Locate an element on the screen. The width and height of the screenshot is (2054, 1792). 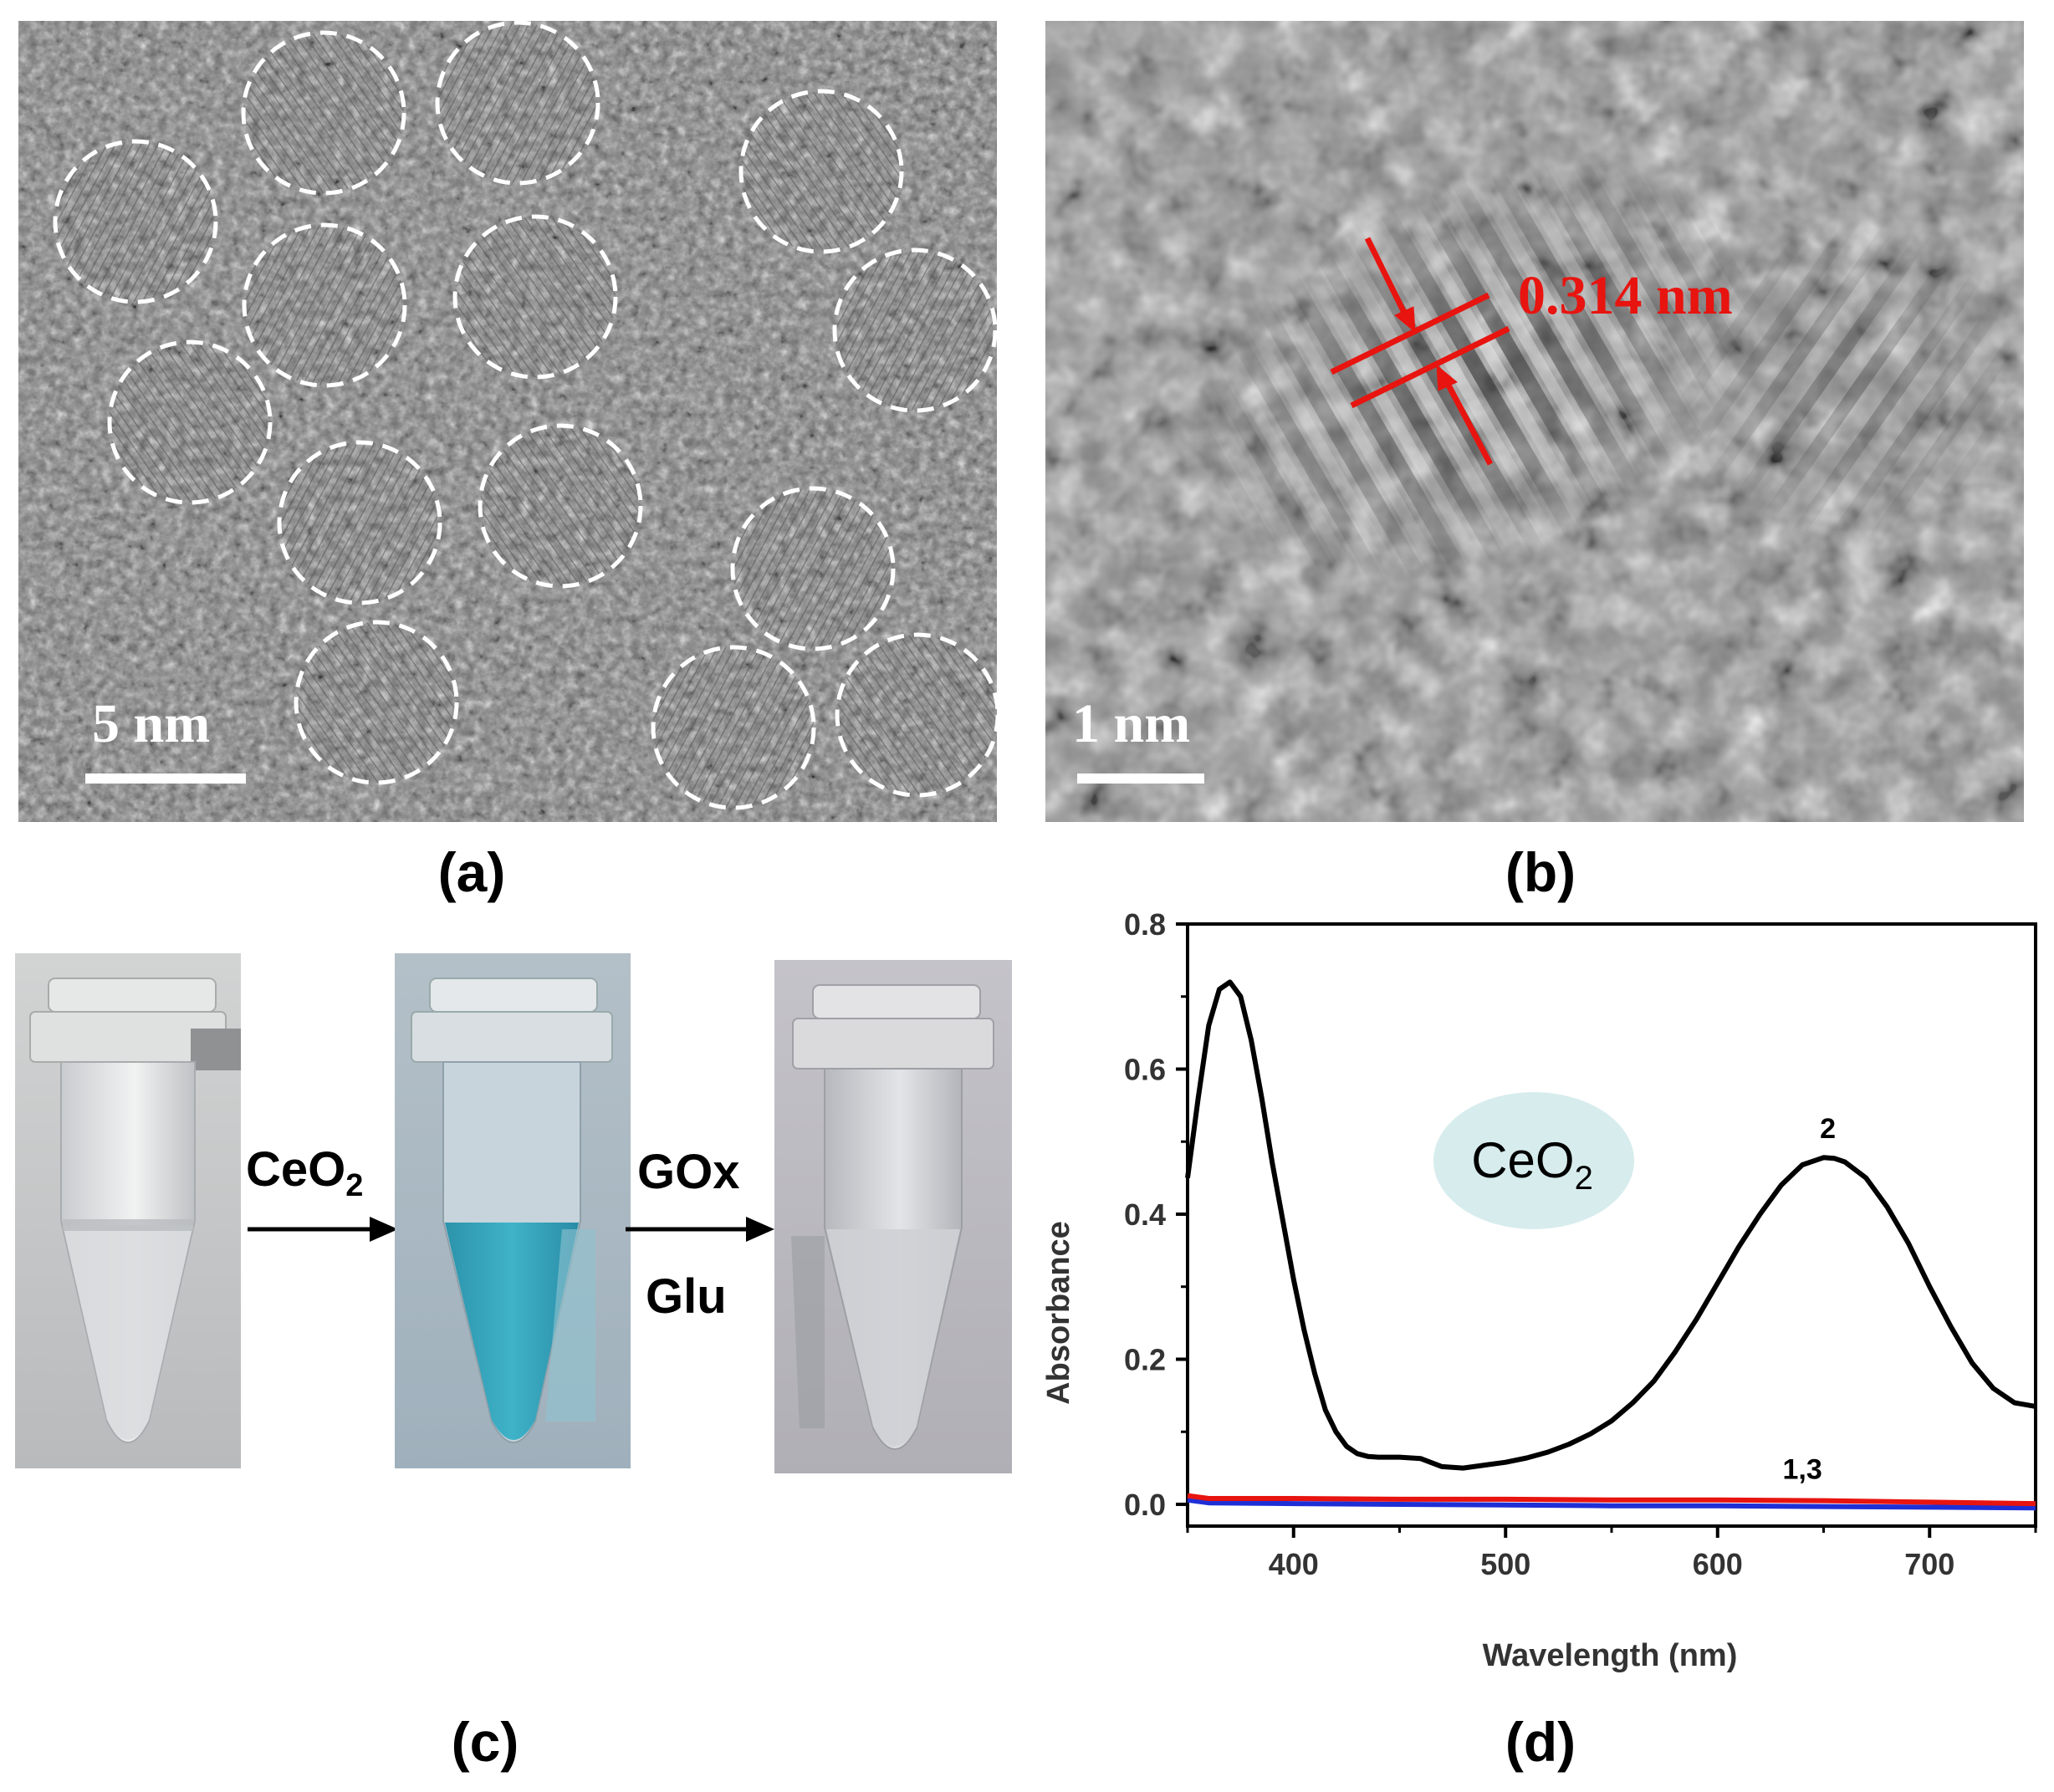
scale-bar-label-a: 5 nm is located at coordinates (151, 723).